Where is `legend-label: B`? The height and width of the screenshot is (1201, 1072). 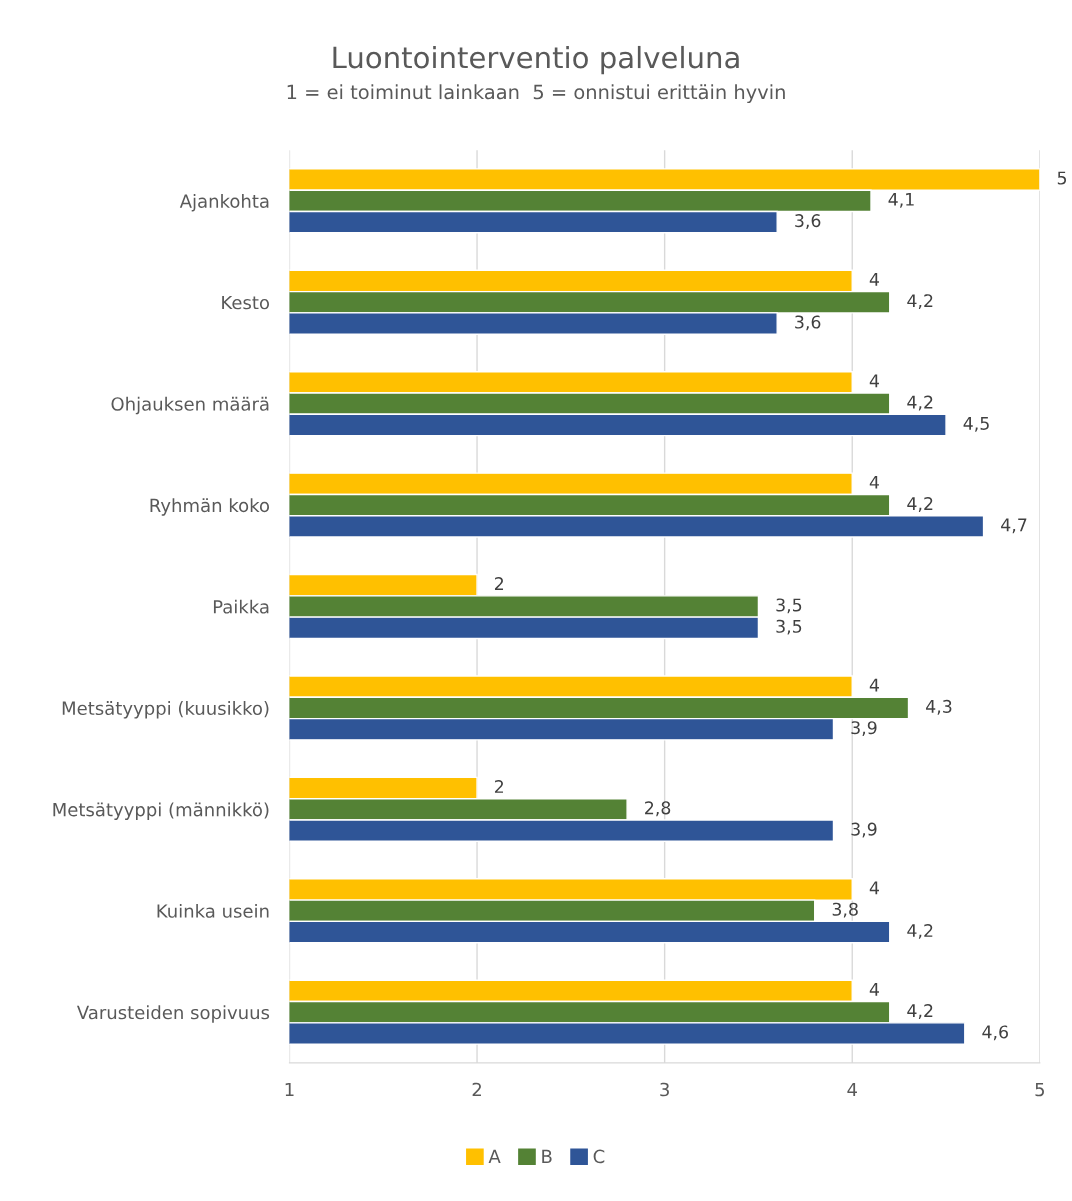
legend-label: B is located at coordinates (547, 1156).